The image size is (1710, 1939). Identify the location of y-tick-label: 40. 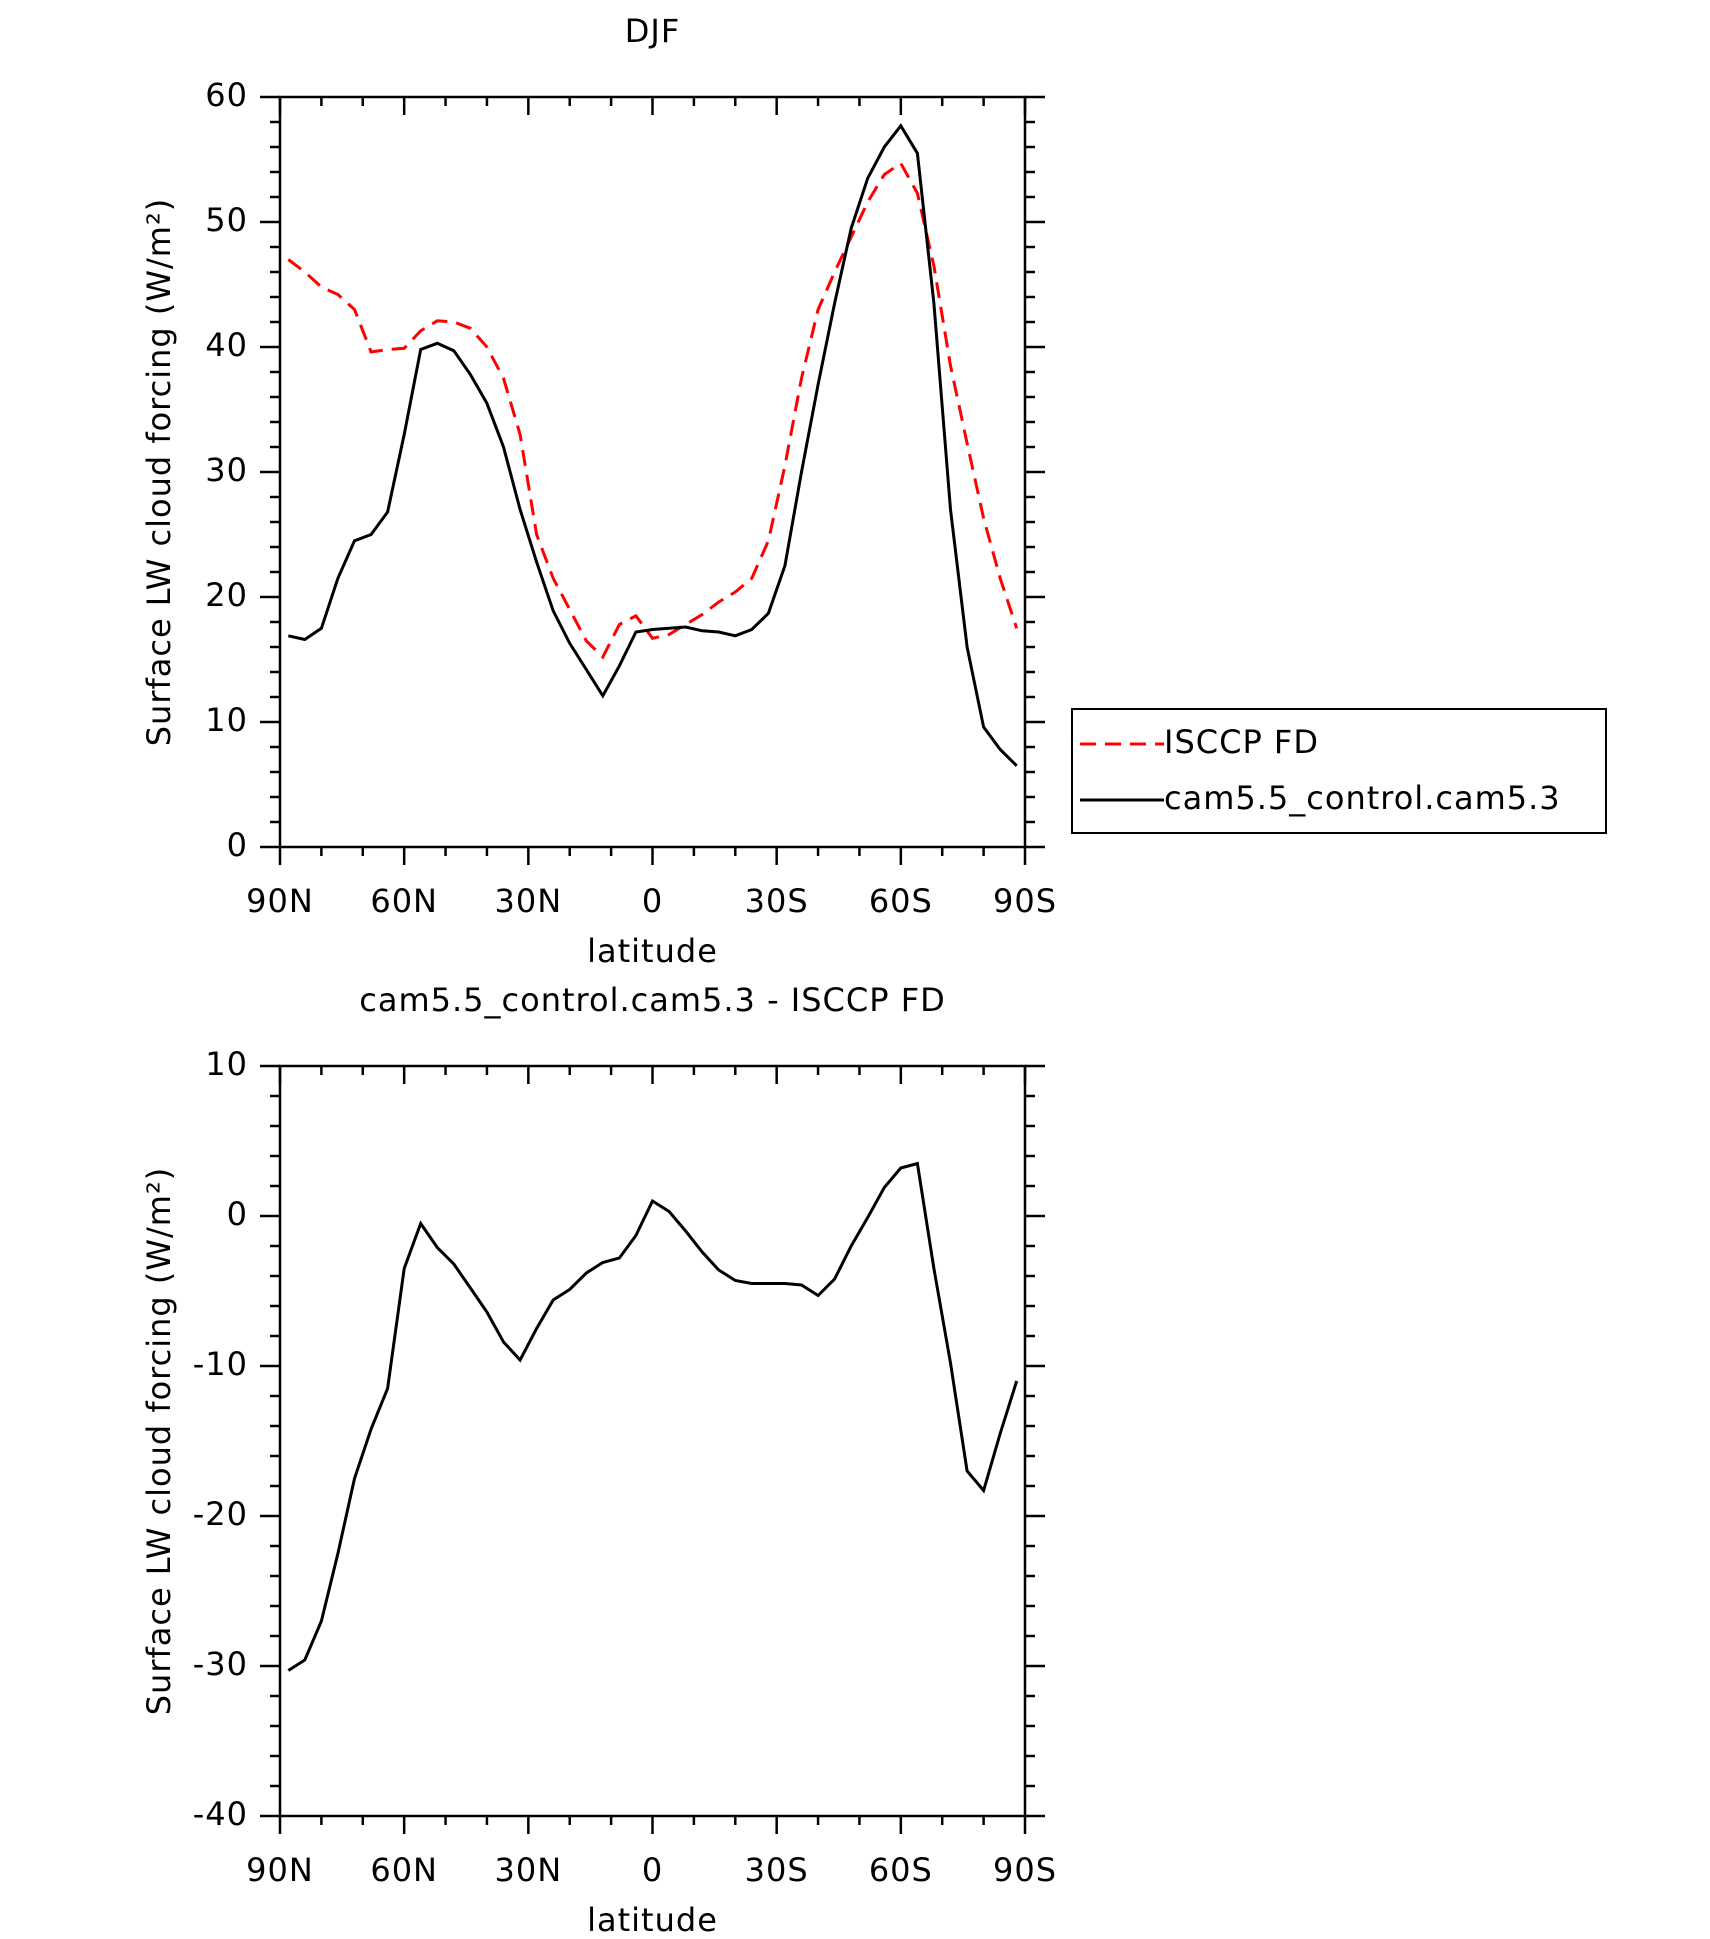
(226, 345).